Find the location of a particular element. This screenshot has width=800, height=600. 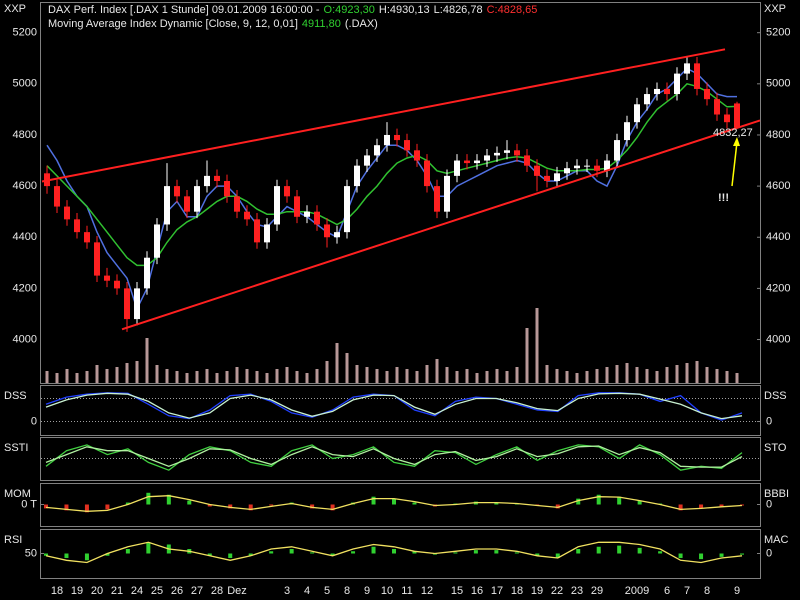

annotation-arrowhead is located at coordinates (736, 141).